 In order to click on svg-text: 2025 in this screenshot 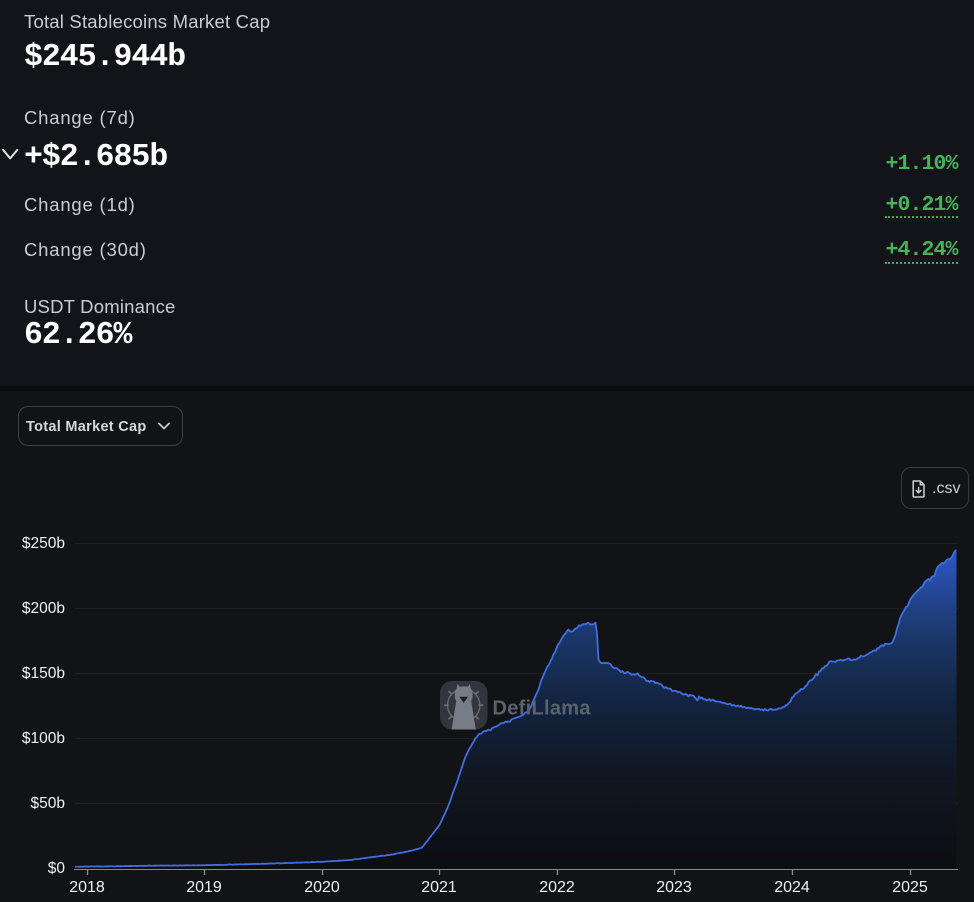, I will do `click(910, 887)`.